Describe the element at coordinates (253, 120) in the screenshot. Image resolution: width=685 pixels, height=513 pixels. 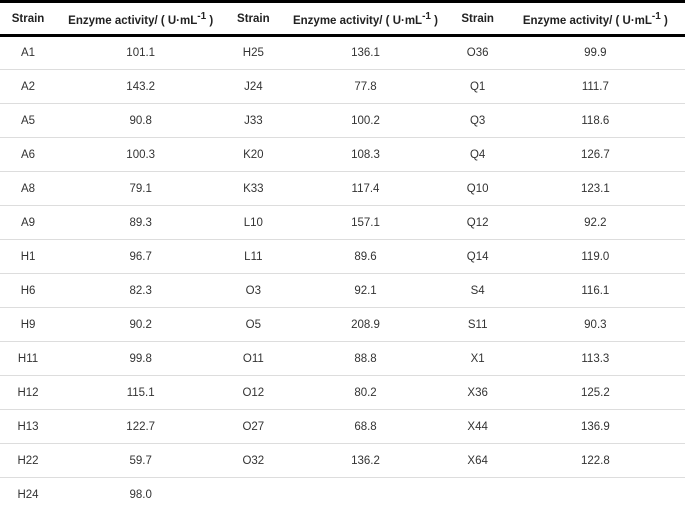
I see `strain-cell: J33` at that location.